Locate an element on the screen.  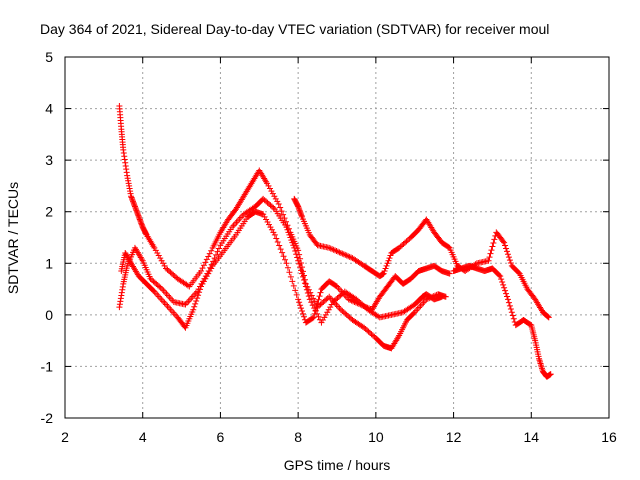
y-axis-title: SDTVAR / TECUs is located at coordinates (13, 238).